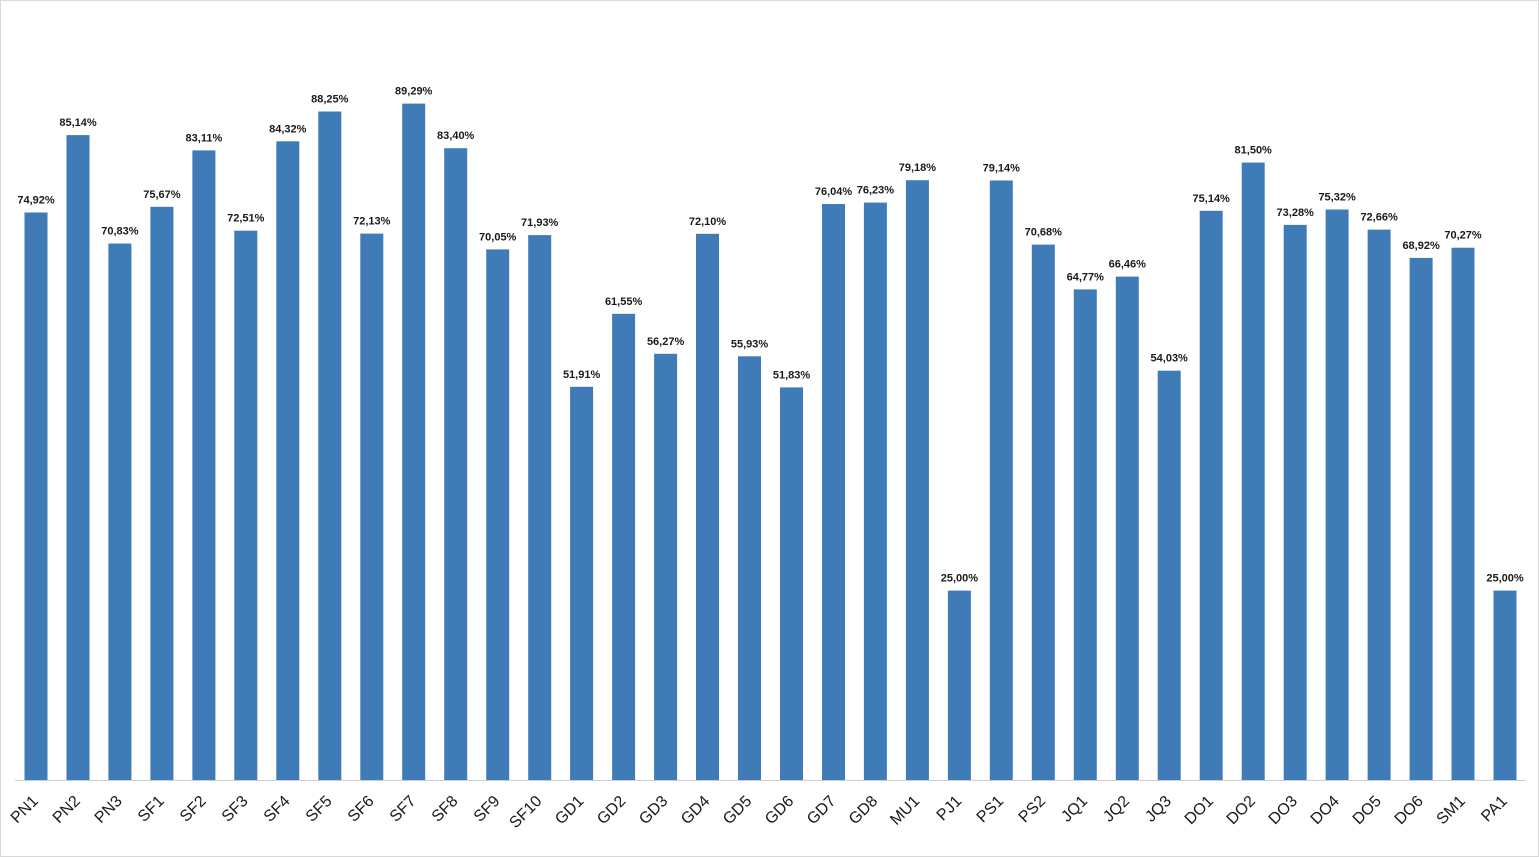 The width and height of the screenshot is (1539, 857). Describe the element at coordinates (708, 222) in the screenshot. I see `data-label-gd4: 72,10%` at that location.